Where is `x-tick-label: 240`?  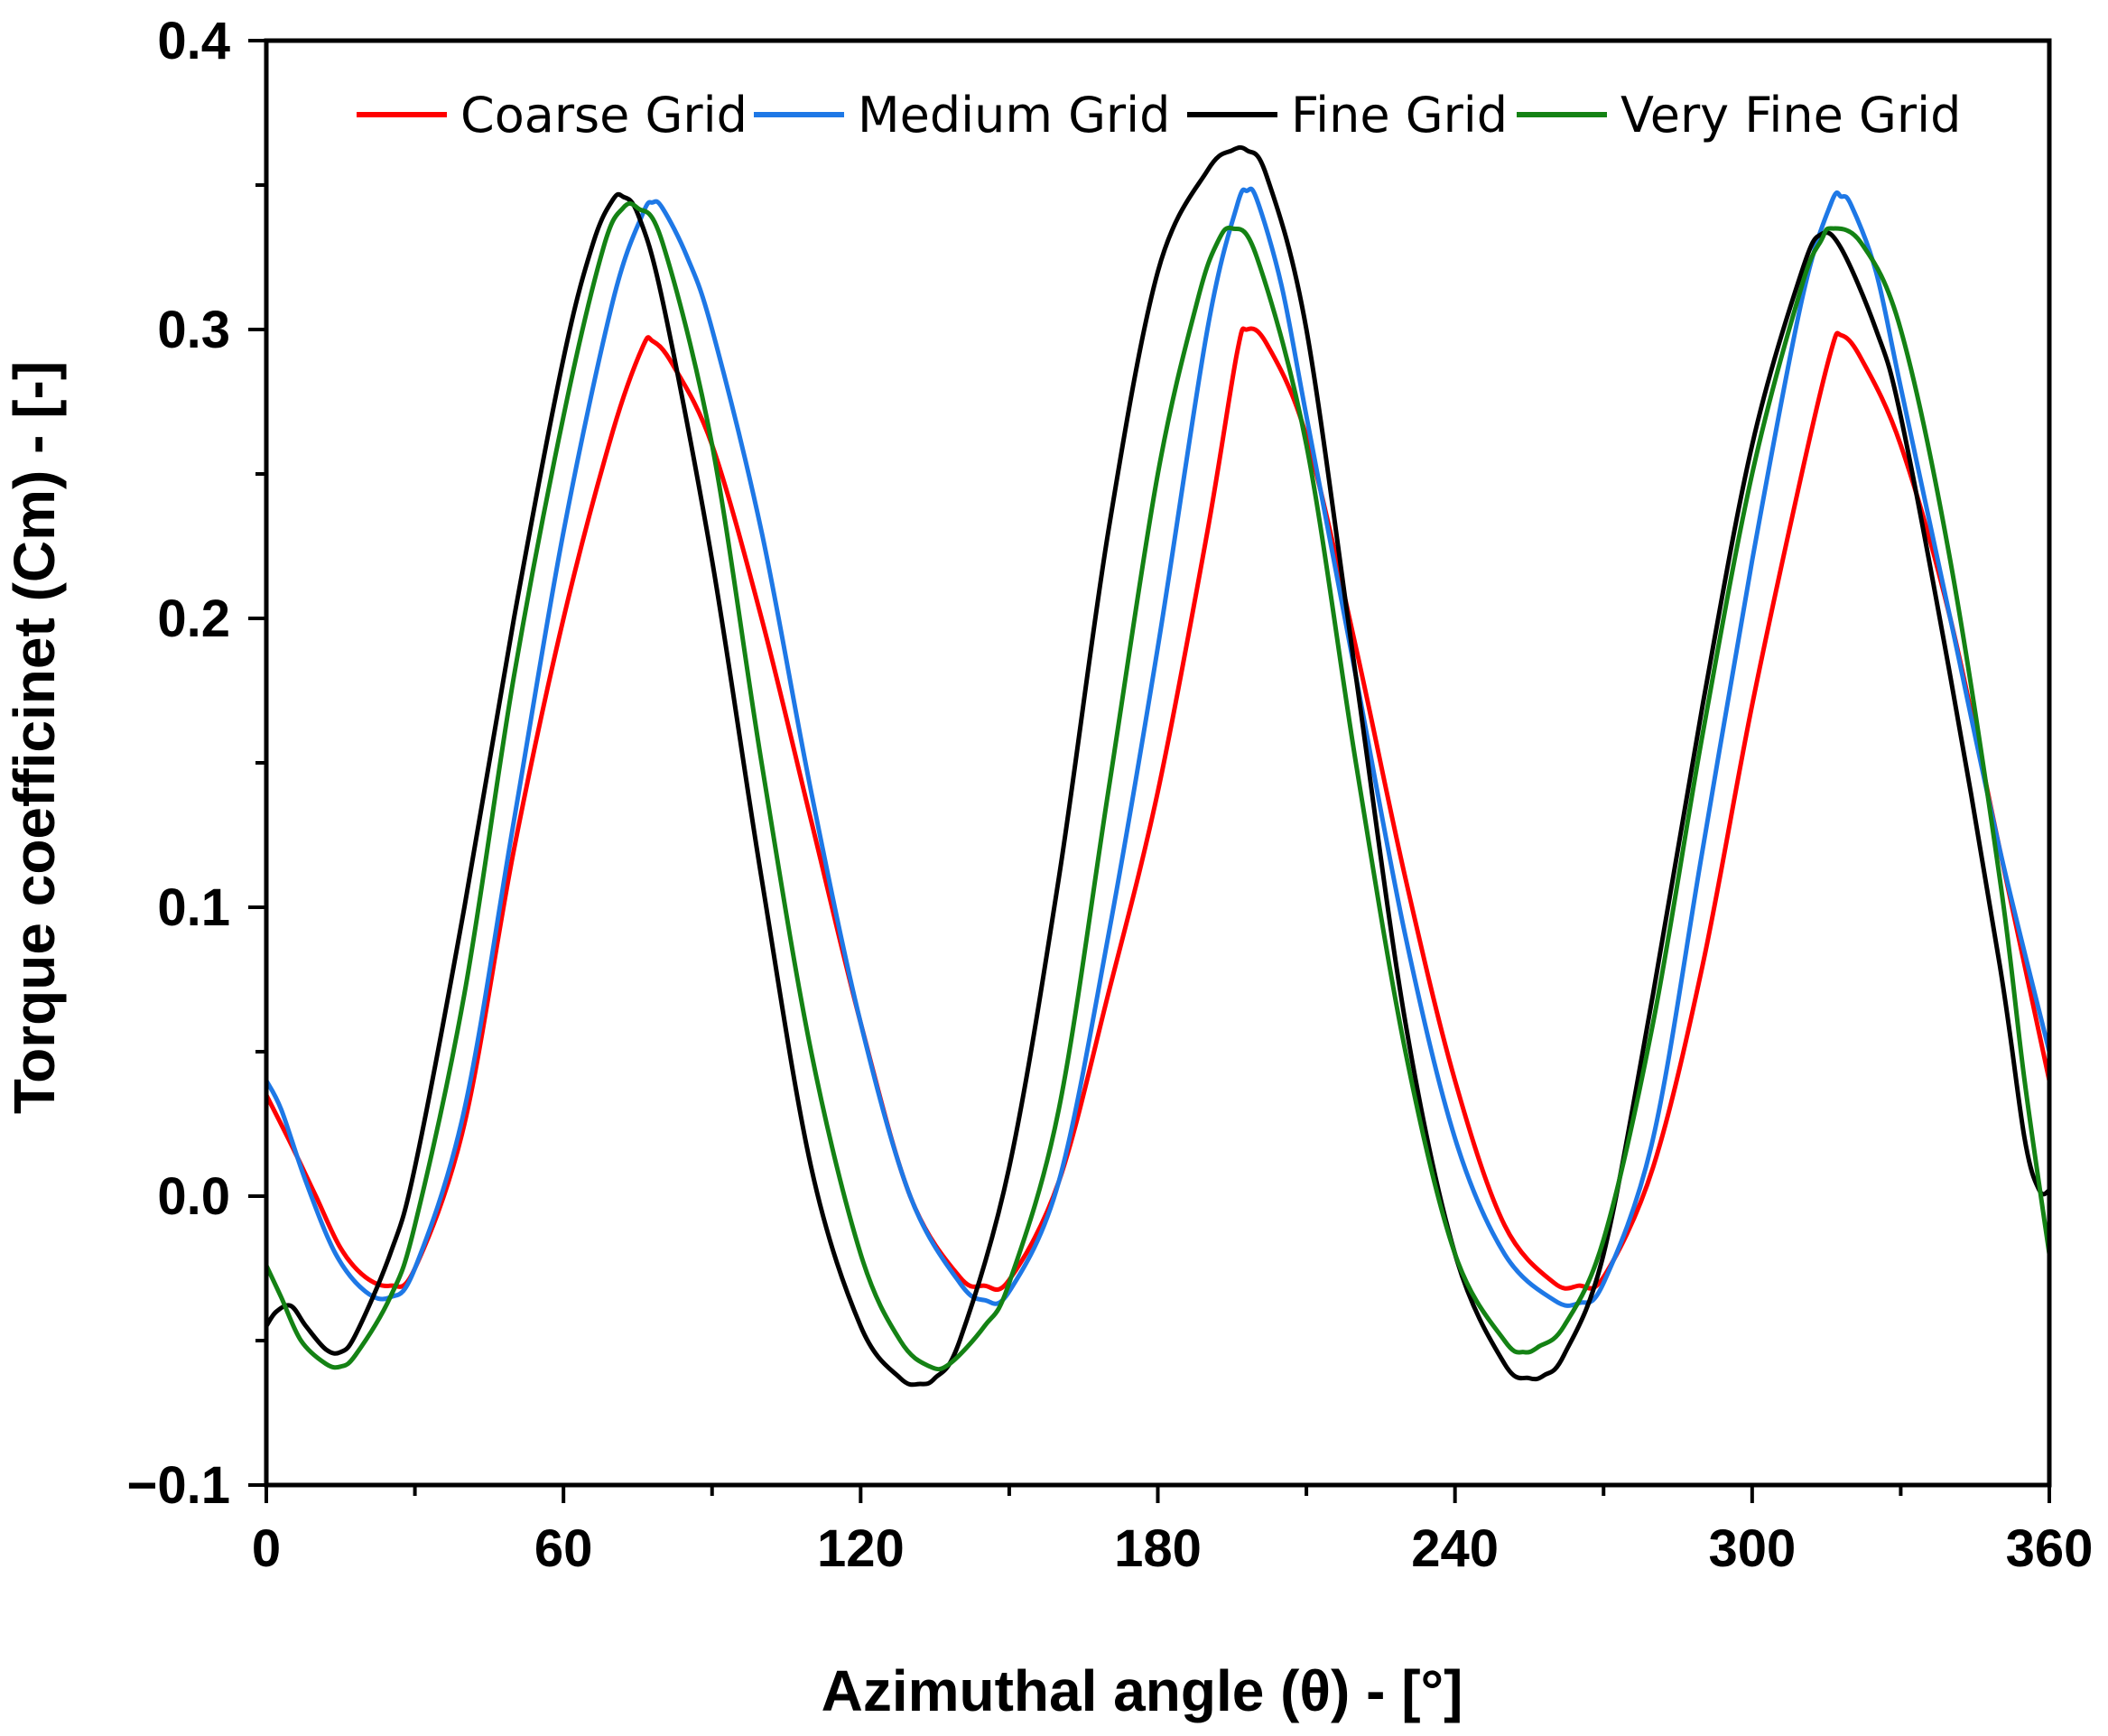
x-tick-label: 240 is located at coordinates (1455, 1548).